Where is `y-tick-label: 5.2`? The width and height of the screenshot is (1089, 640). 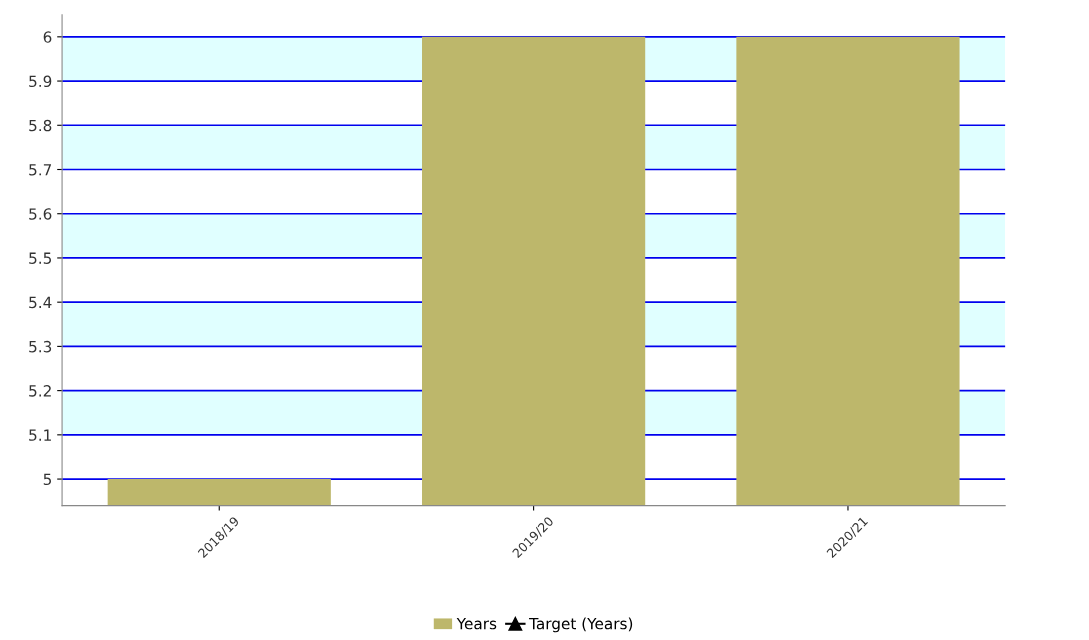
y-tick-label: 5.2 is located at coordinates (40, 391).